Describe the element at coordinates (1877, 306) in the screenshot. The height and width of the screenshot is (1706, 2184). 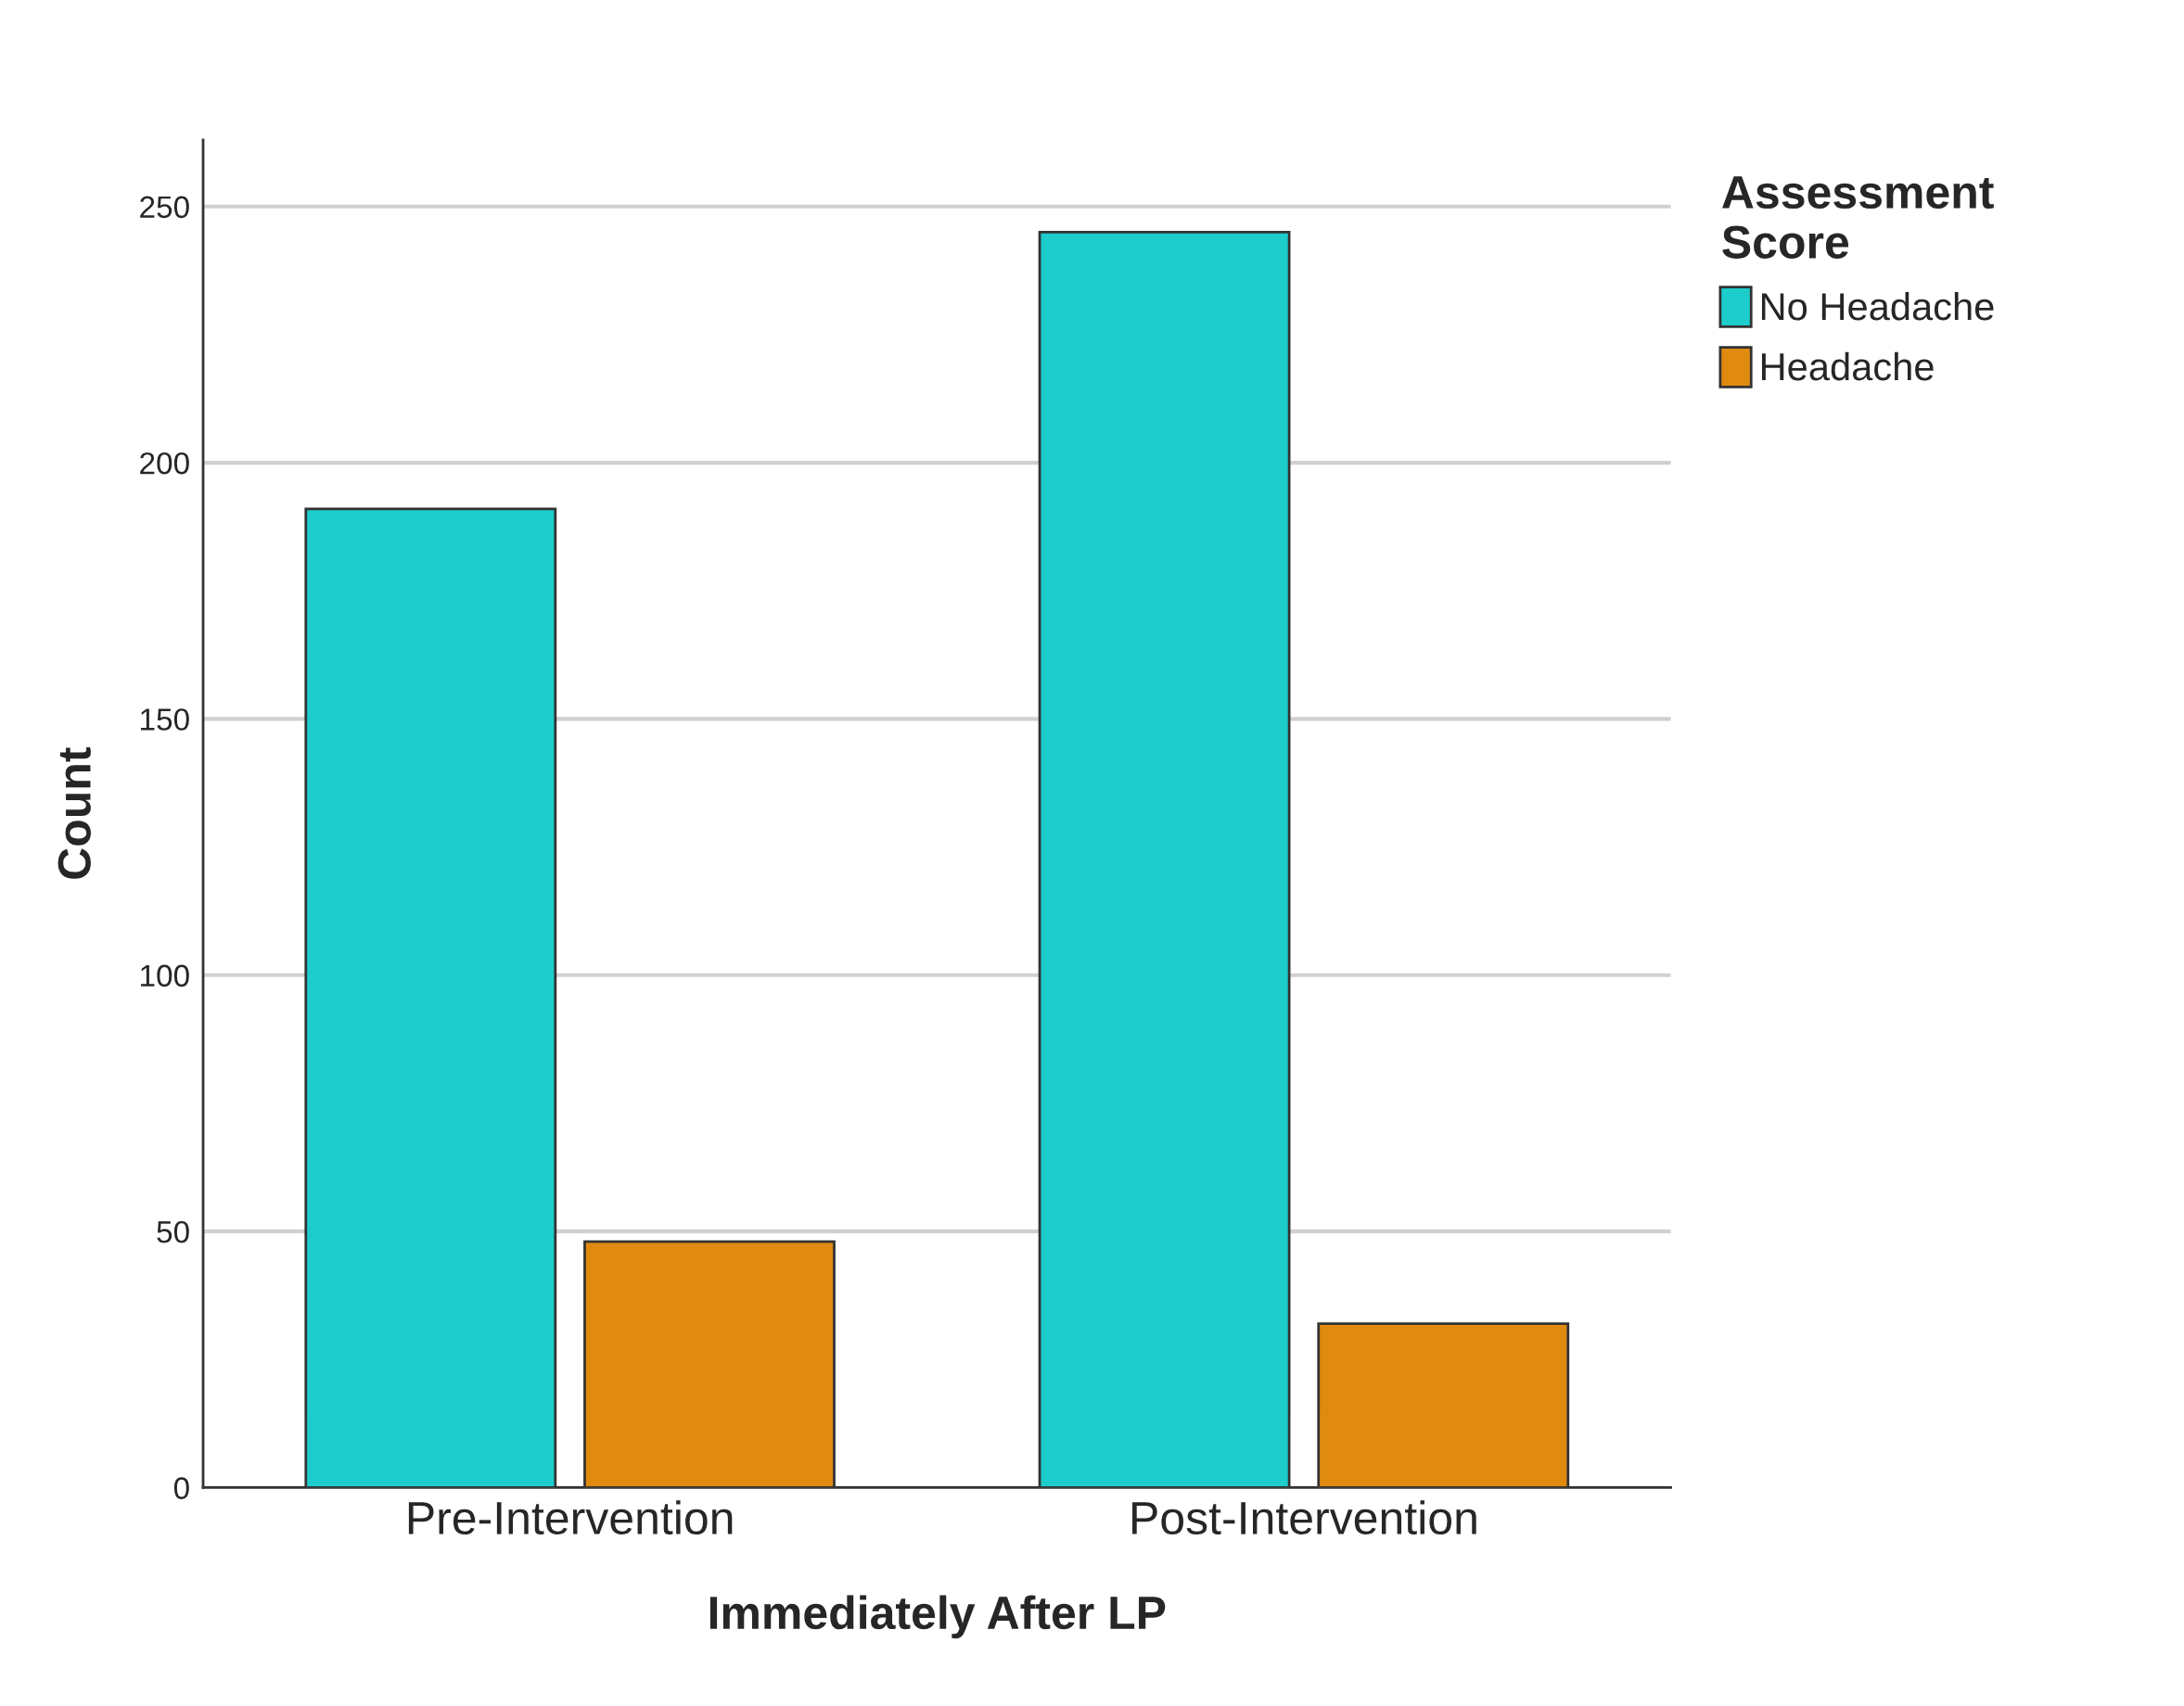
I see `legend-label: No Headache` at that location.